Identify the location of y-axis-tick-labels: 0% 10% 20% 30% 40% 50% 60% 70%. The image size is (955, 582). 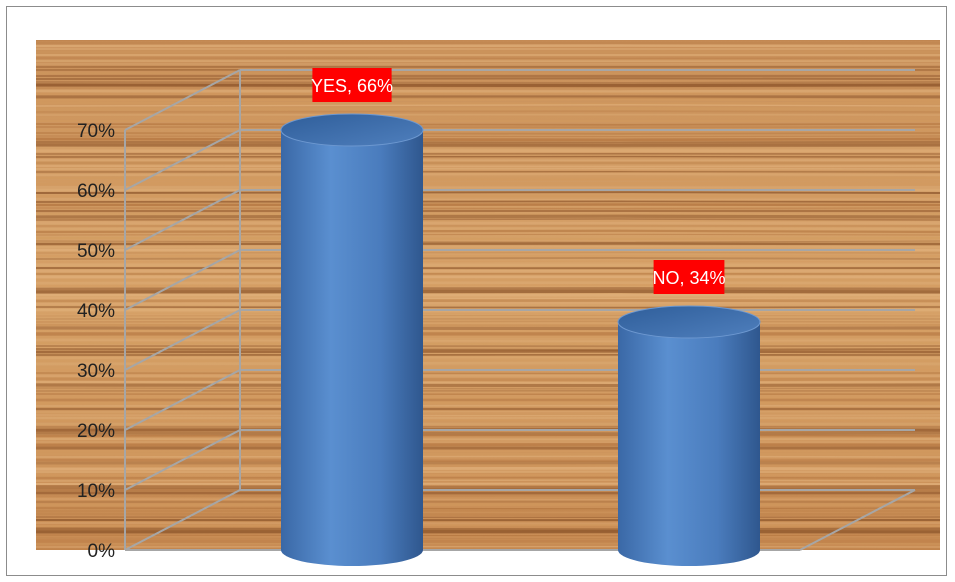
(96, 341).